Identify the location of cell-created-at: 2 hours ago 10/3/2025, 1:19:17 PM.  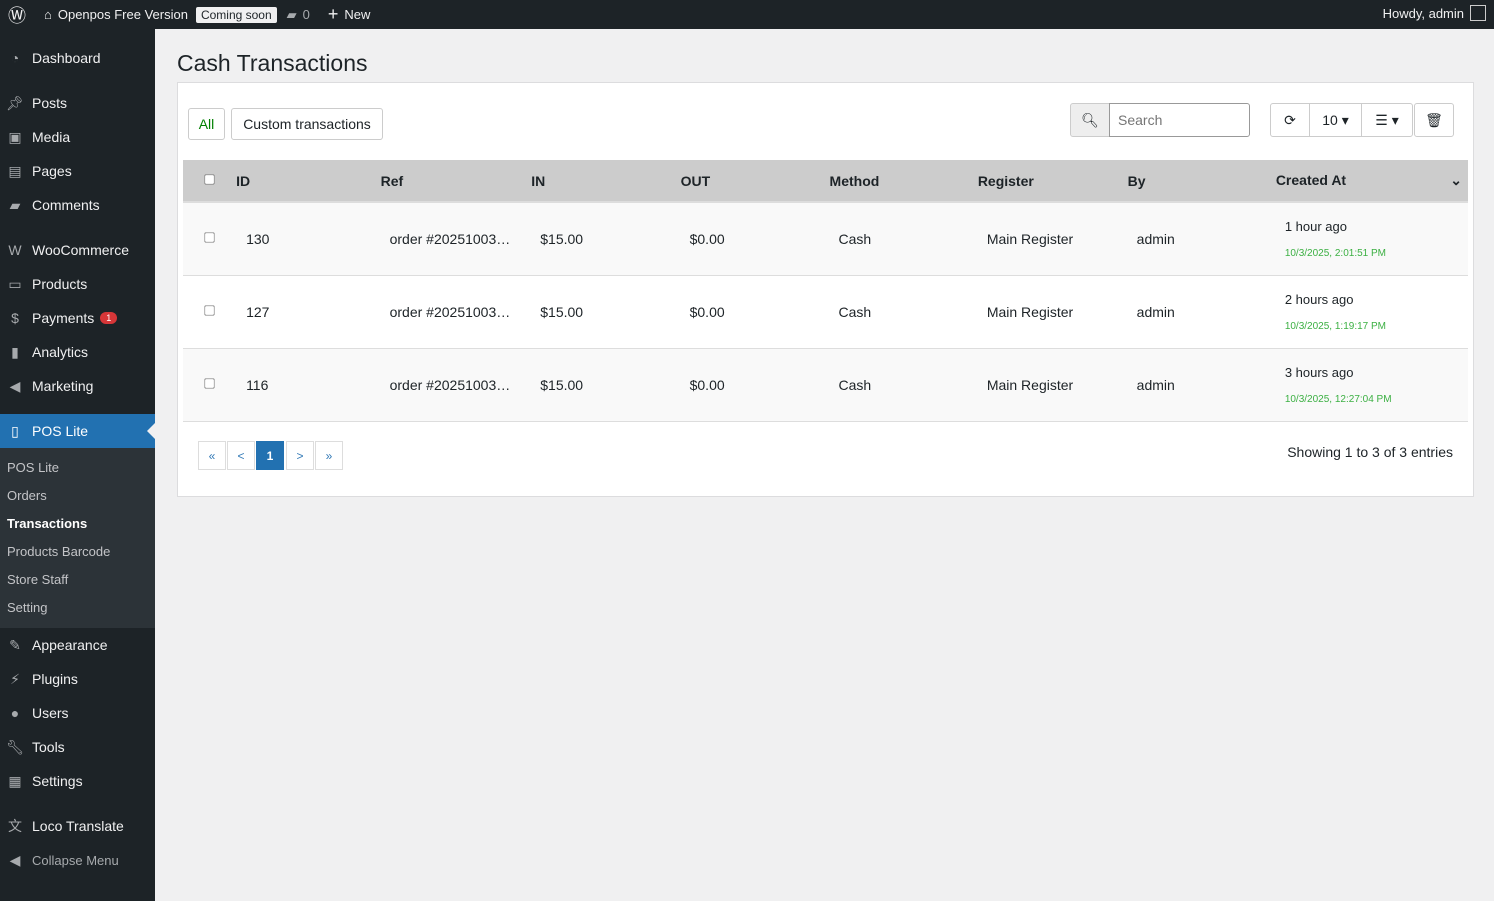
(1371, 312).